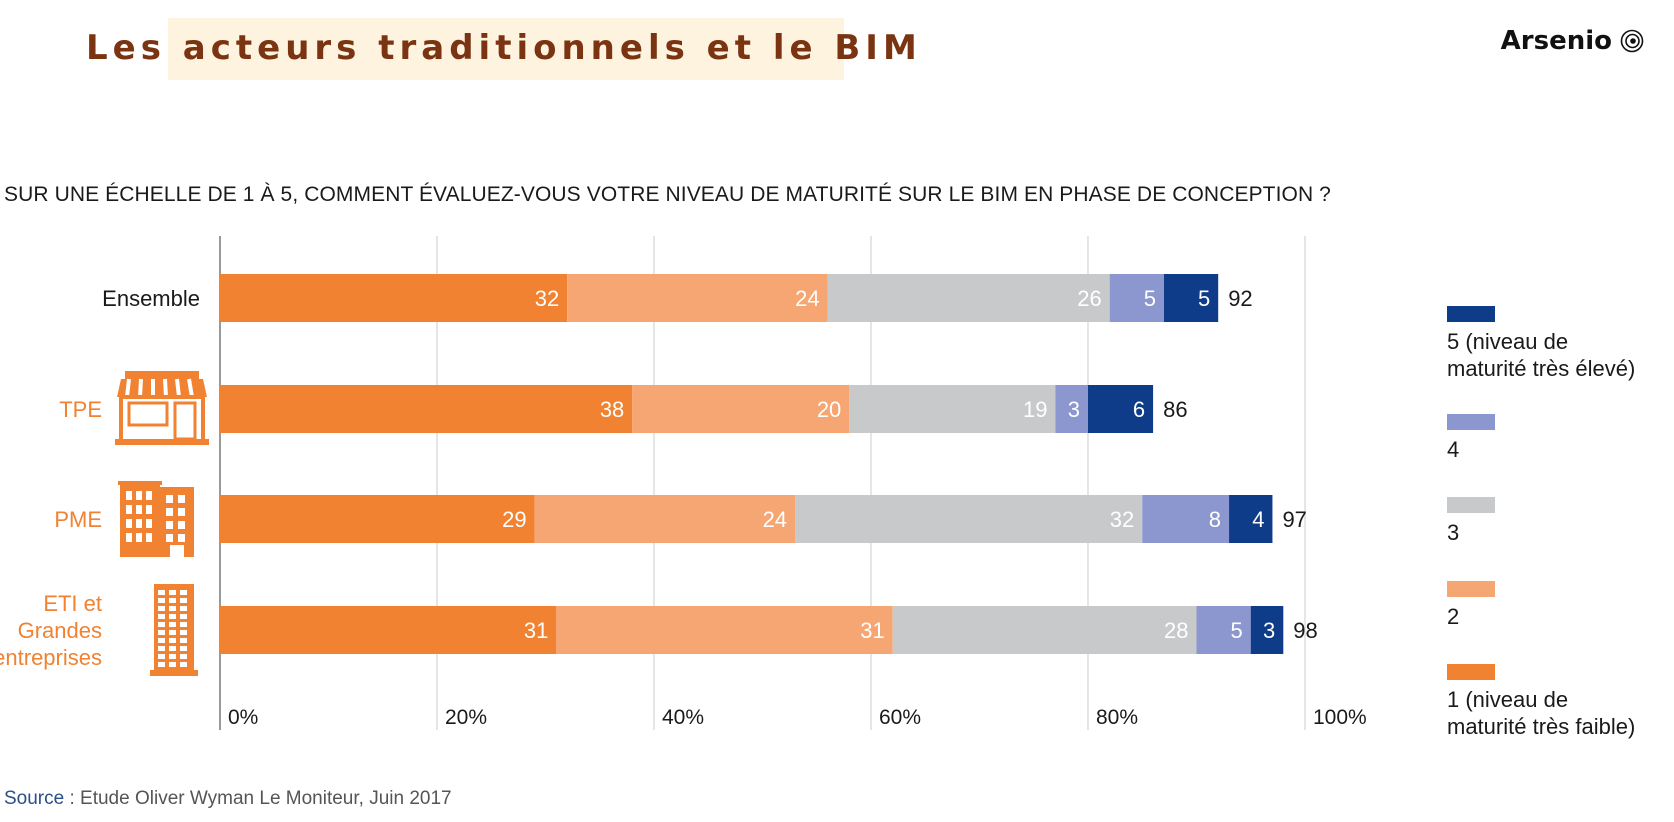 This screenshot has height=822, width=1674. I want to click on bar-value-label: 38, so click(612, 409).